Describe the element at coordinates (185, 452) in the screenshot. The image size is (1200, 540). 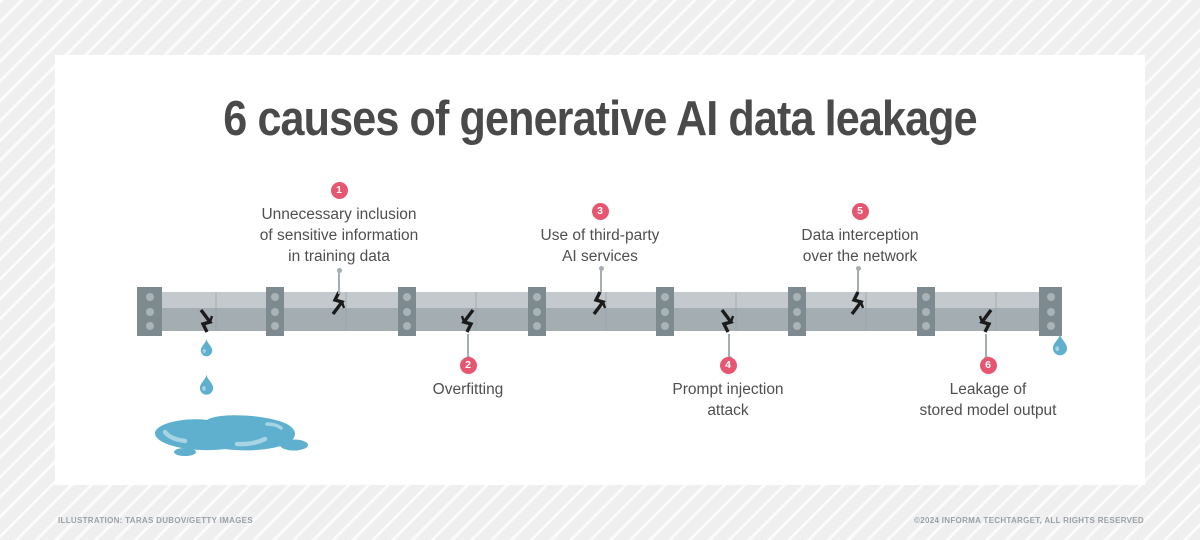
I see `puddle-droplet` at that location.